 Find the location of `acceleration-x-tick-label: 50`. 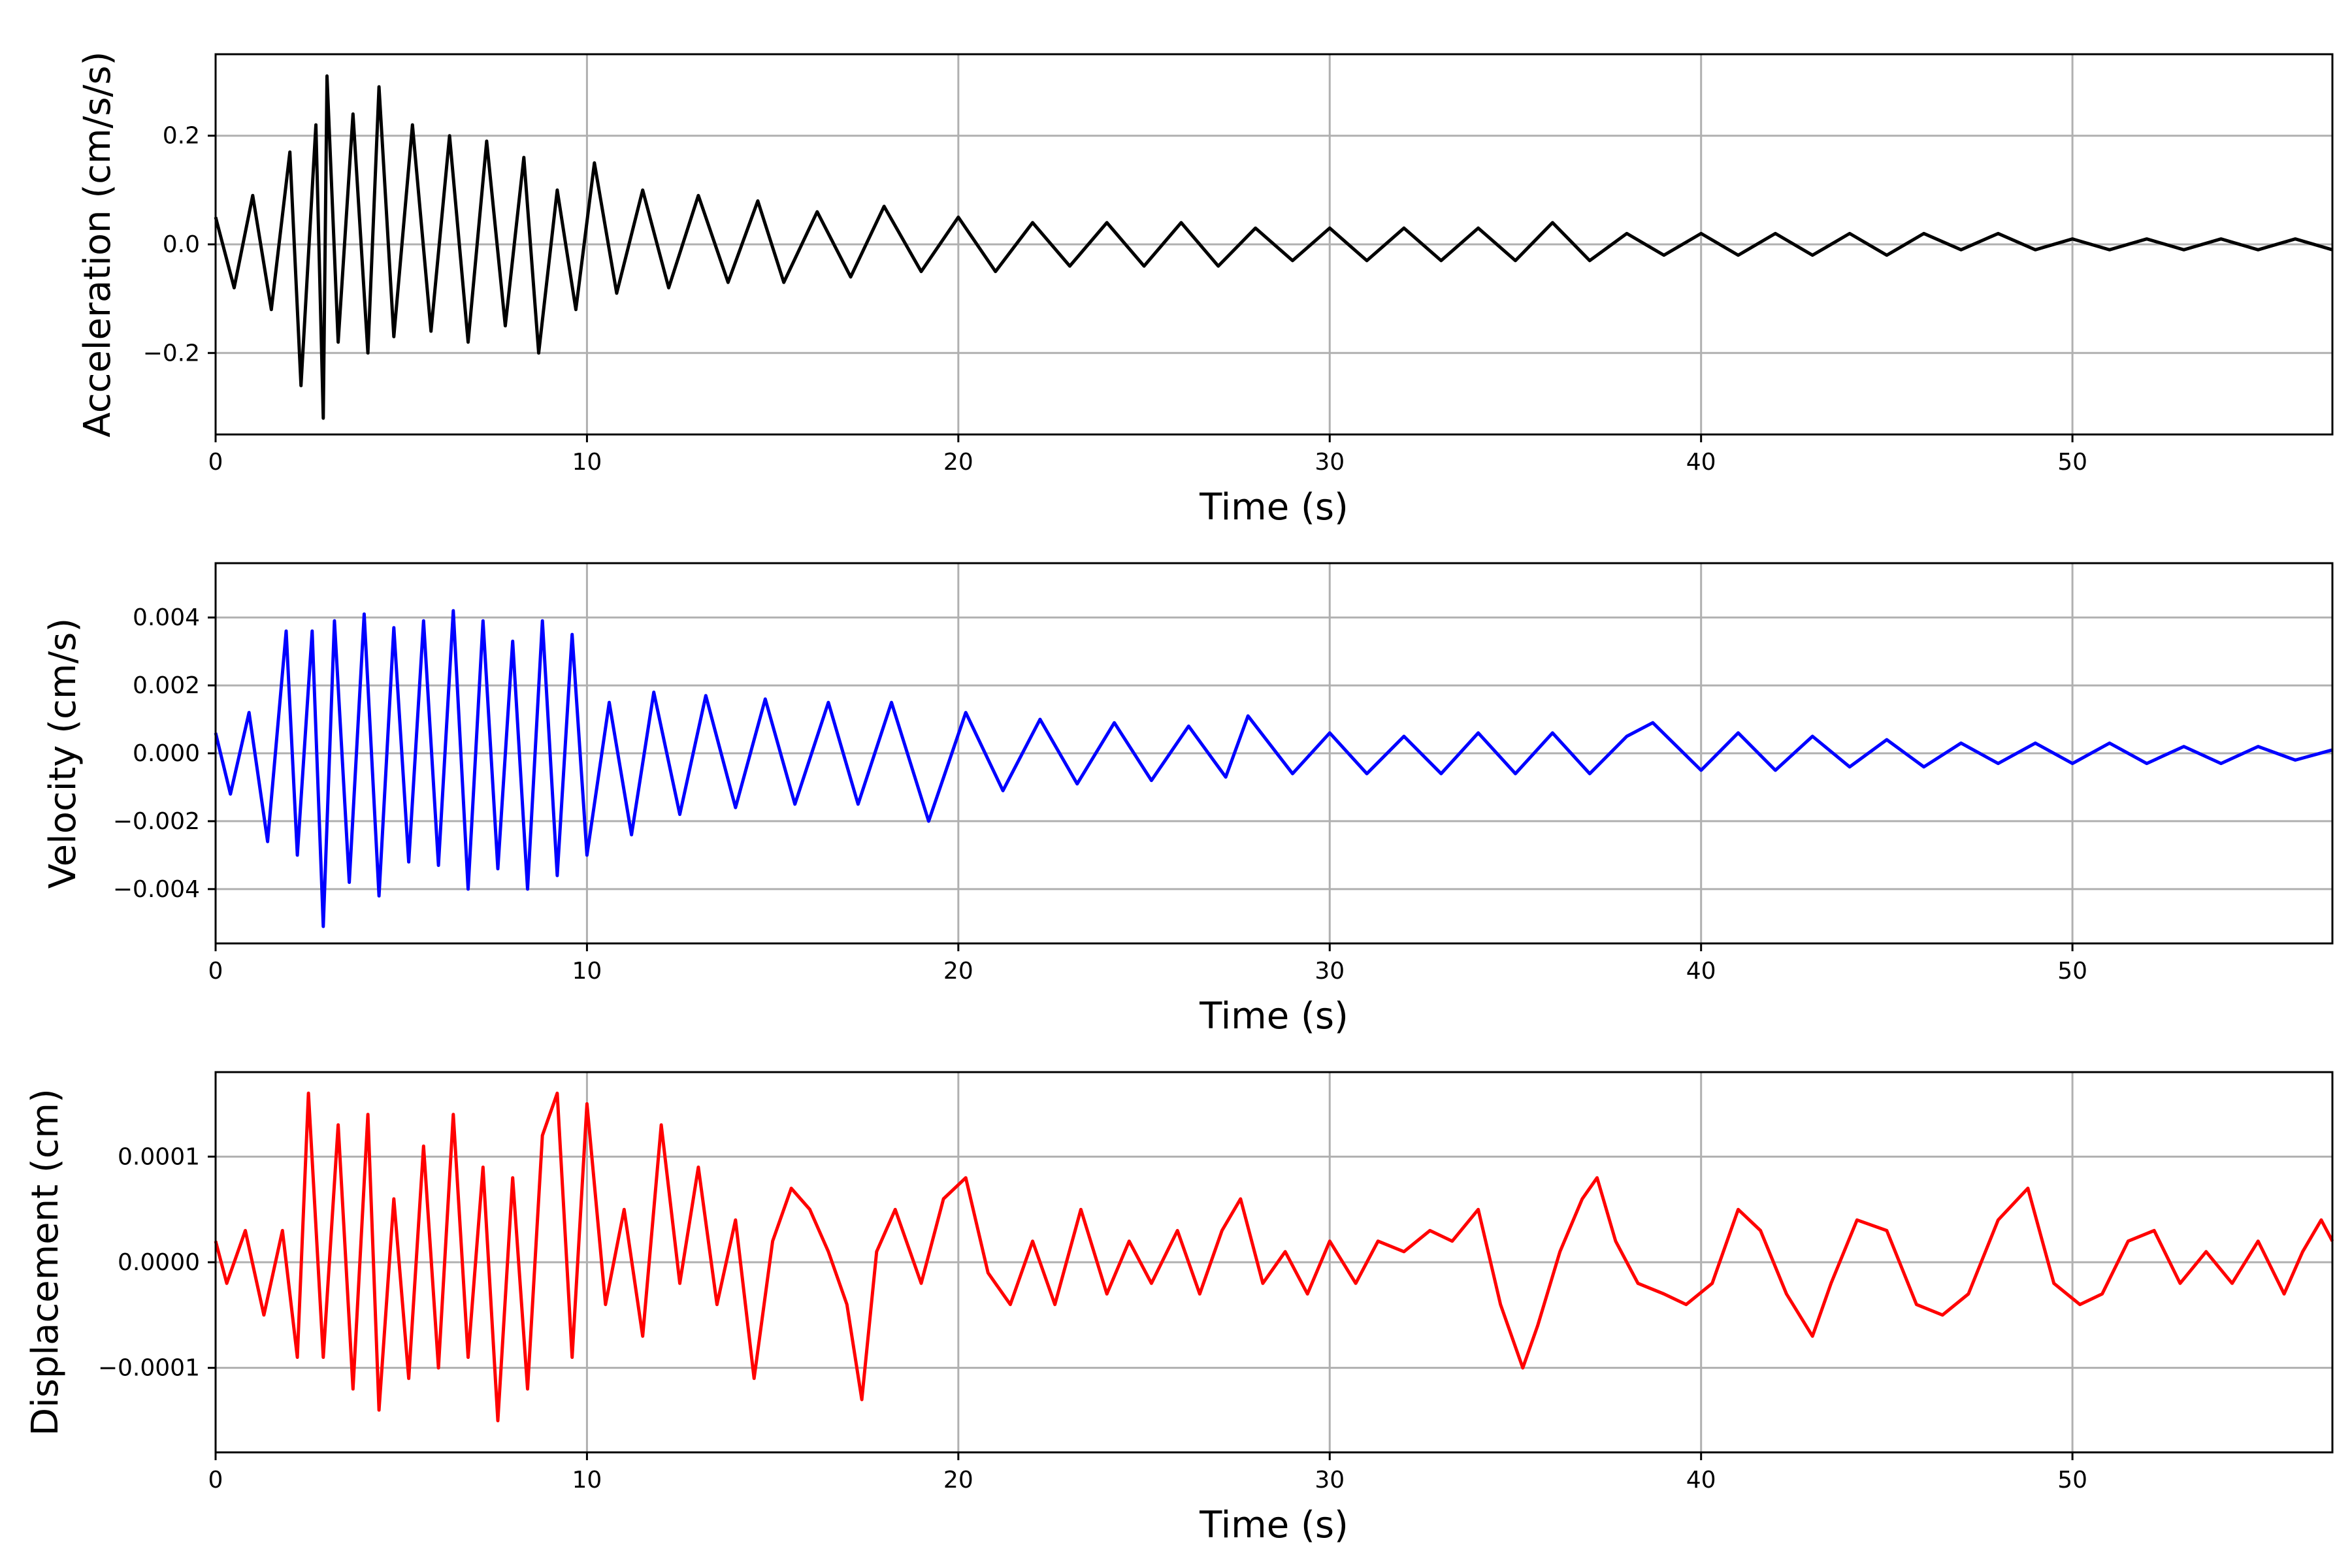

acceleration-x-tick-label: 50 is located at coordinates (2072, 462).